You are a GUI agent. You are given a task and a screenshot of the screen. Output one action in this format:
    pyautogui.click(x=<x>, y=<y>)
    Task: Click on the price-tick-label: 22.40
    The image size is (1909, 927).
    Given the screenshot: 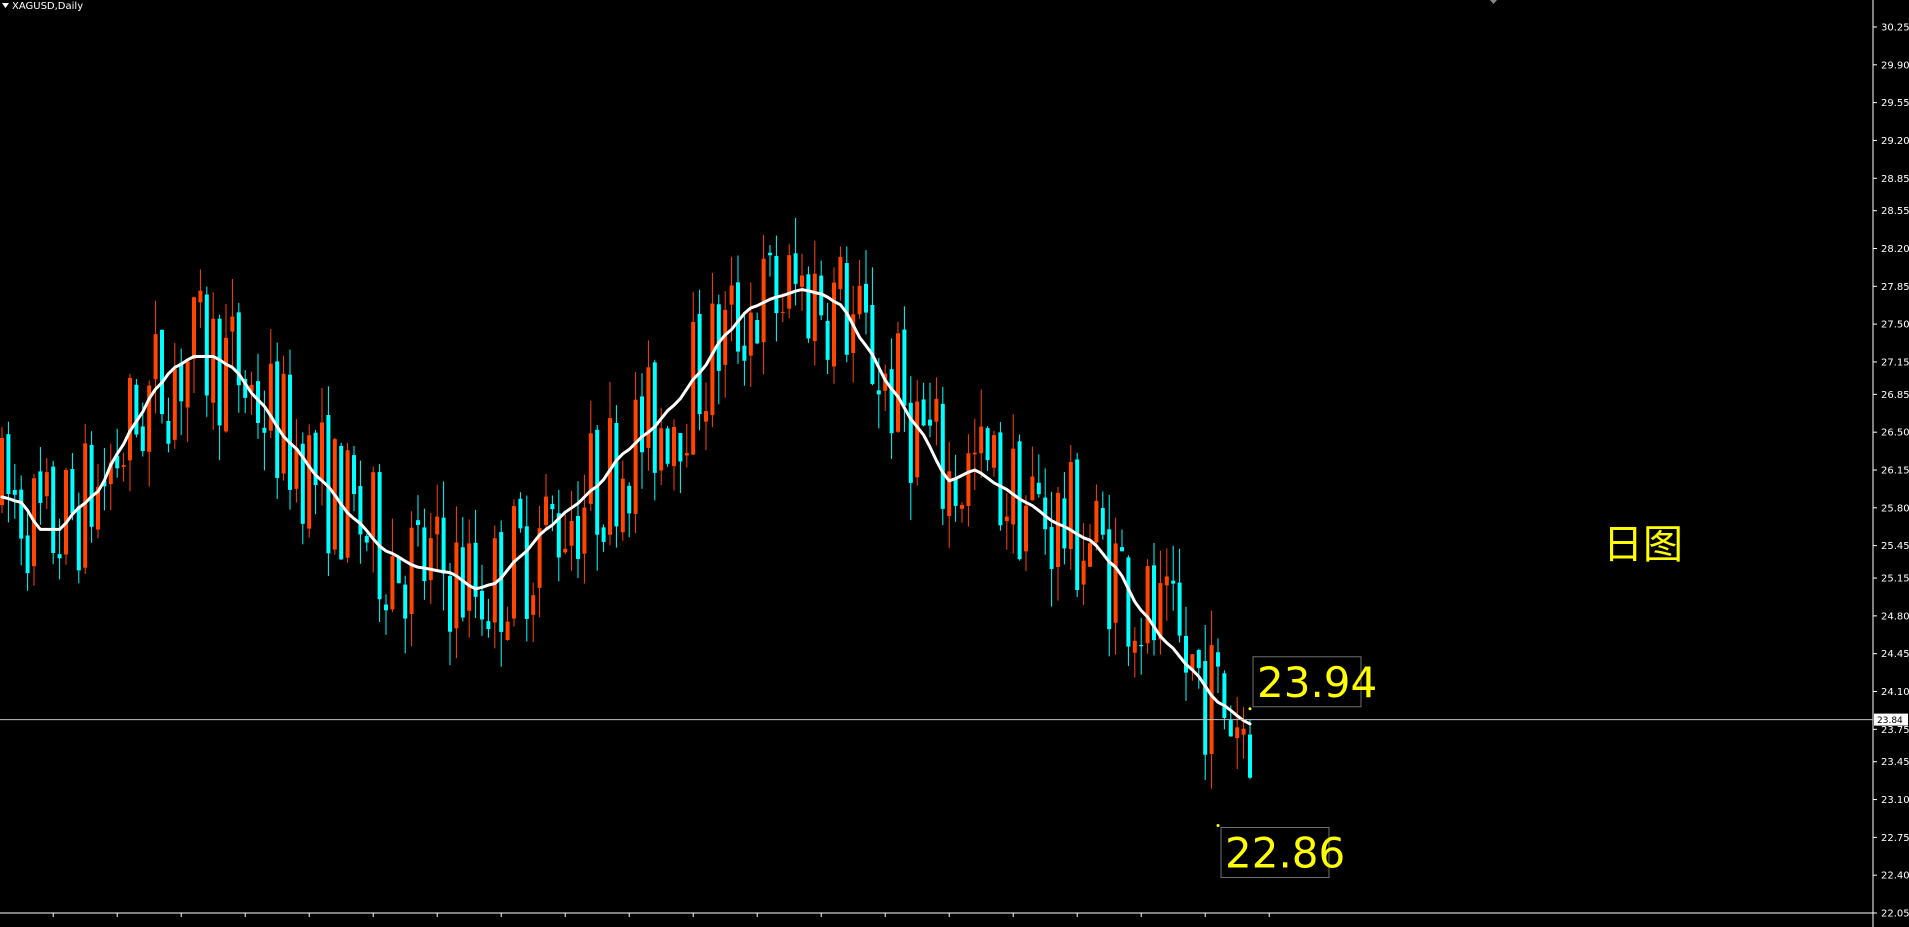 What is the action you would take?
    pyautogui.click(x=1895, y=876)
    